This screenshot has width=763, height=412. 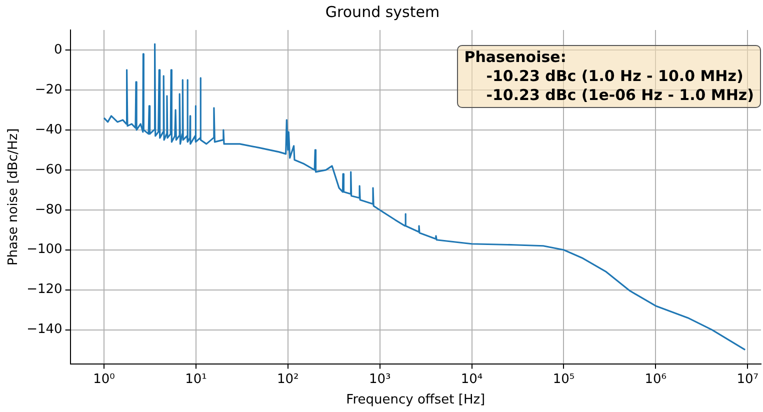 I want to click on x-tick-label: 10⁷, so click(x=747, y=379).